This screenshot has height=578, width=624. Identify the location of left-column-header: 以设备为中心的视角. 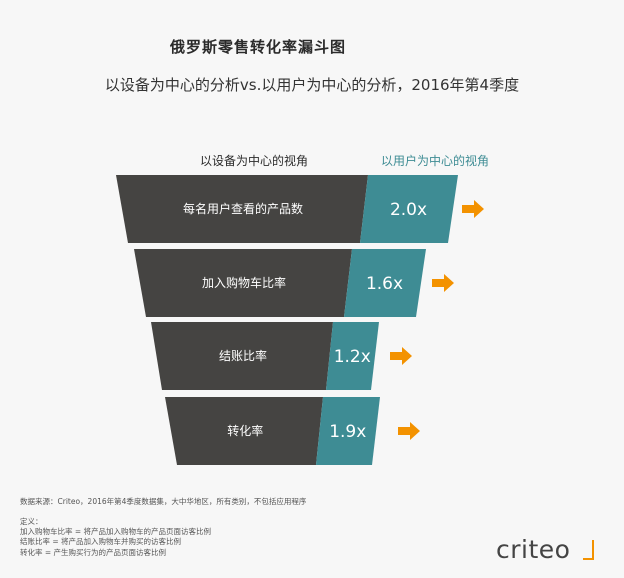
(254, 161).